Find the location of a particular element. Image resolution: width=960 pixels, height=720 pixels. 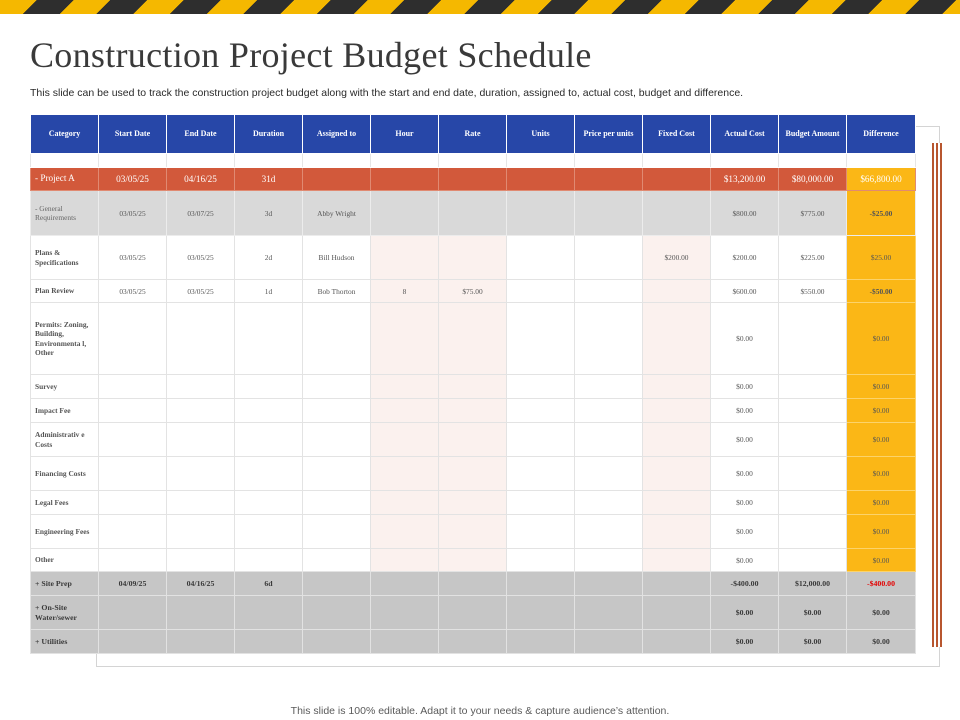

line-item-row-financing-costs: Financing Costs $0.00 $0.00 is located at coordinates (473, 473).